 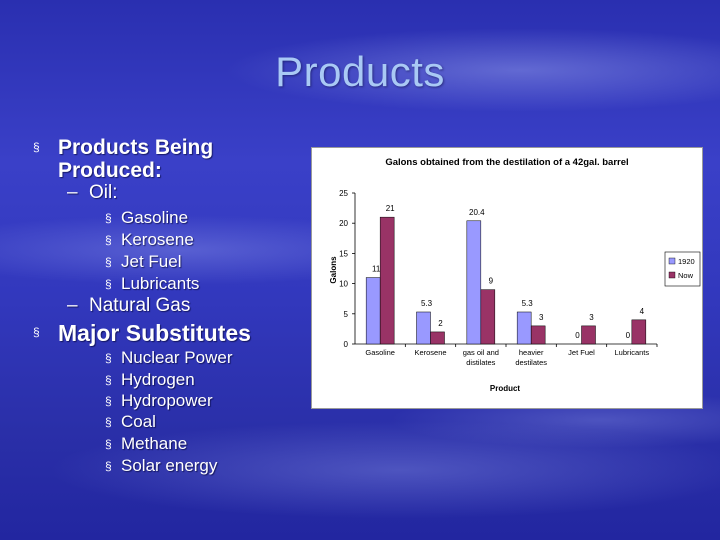 I want to click on oil-item: Gasoline, so click(x=155, y=217).